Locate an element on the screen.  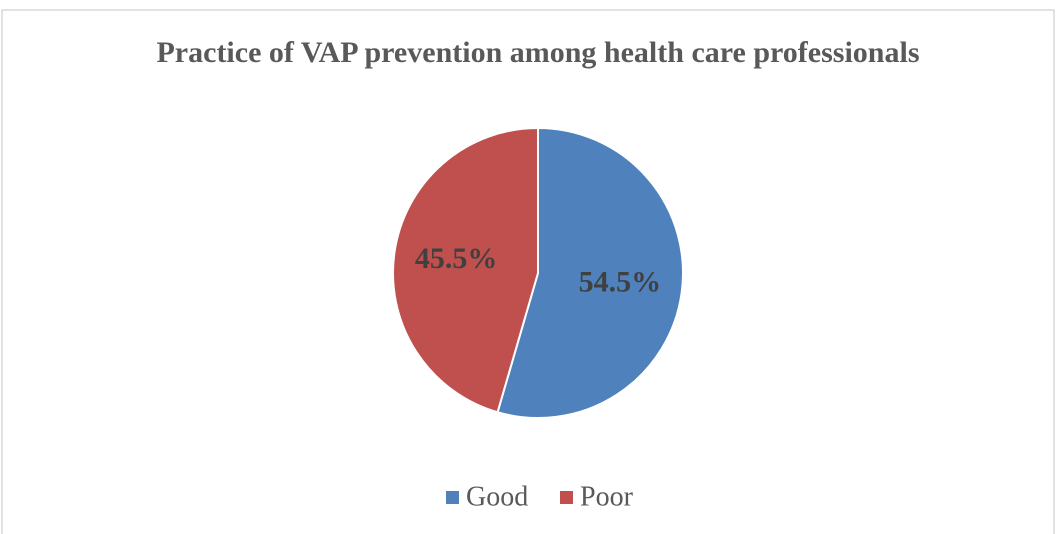
legend-label: Good is located at coordinates (497, 496).